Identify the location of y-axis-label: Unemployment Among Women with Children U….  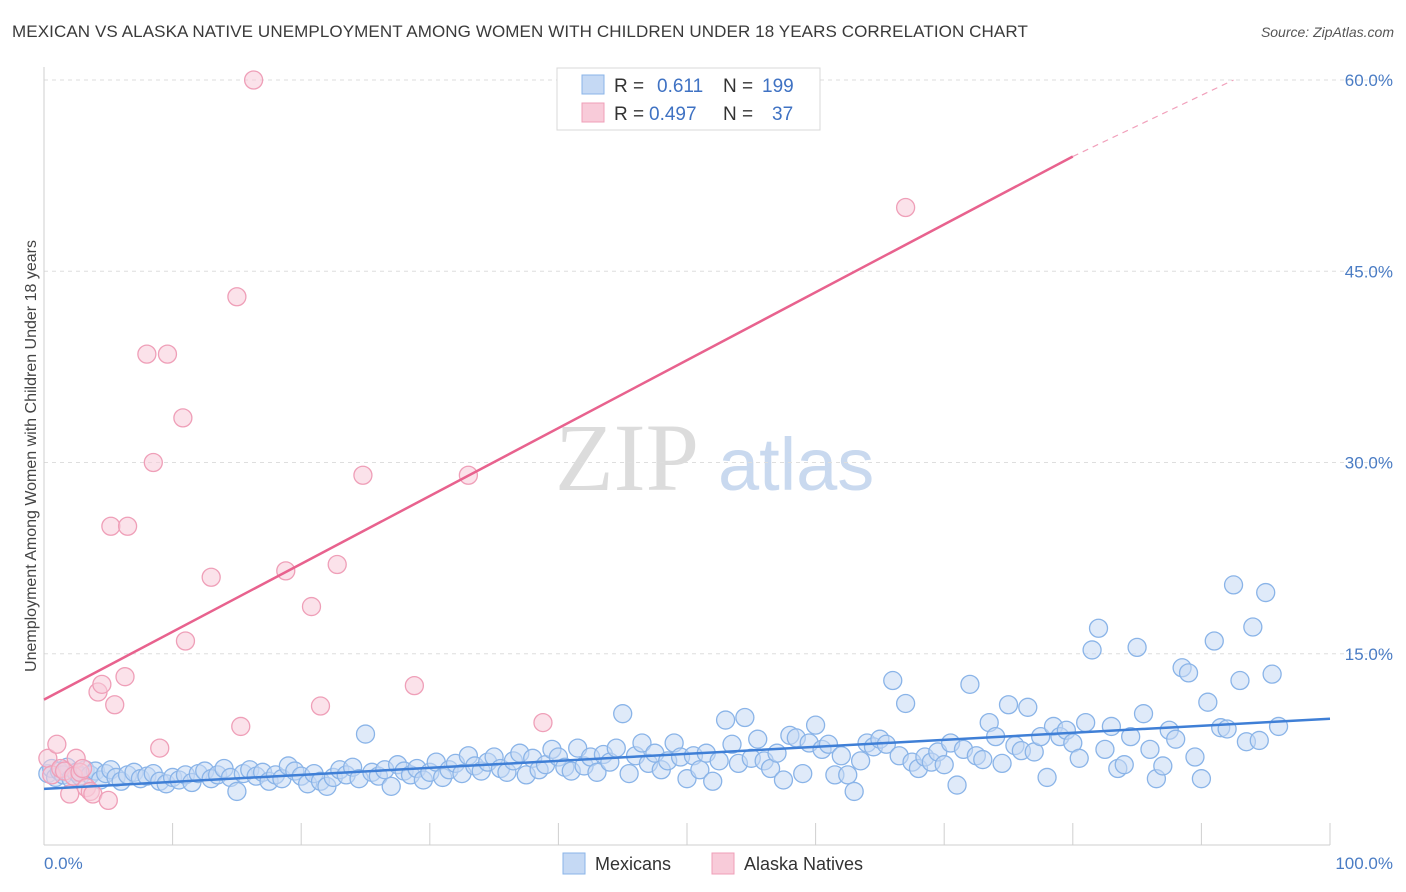
(31, 456).